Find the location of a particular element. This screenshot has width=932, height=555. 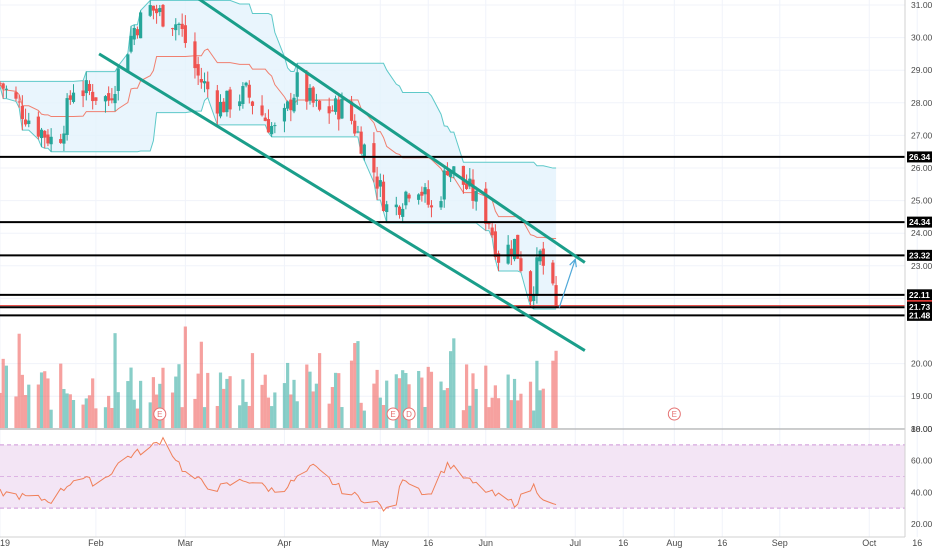

time-tick-label: May is located at coordinates (381, 543).